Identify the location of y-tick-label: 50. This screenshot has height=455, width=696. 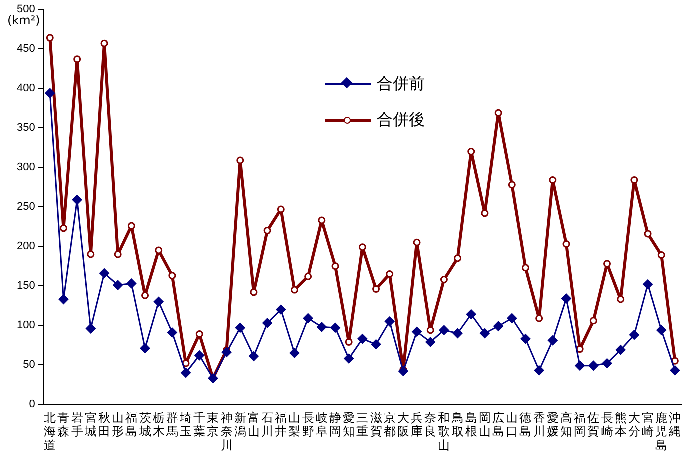
(29, 365).